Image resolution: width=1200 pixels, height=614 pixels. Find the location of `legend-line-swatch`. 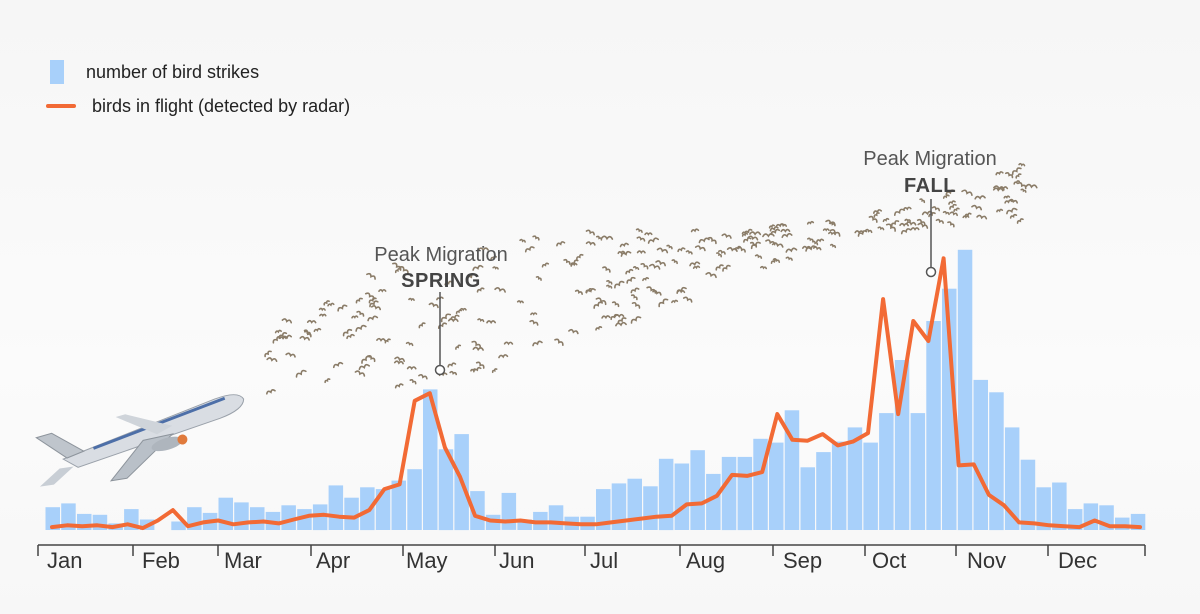

legend-line-swatch is located at coordinates (61, 106).